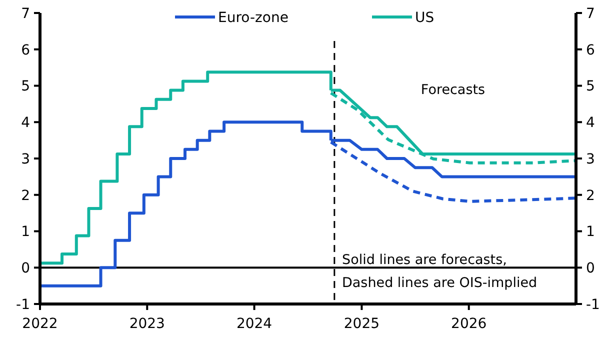 The height and width of the screenshot is (343, 615). I want to click on y-tick-label: 7, so click(25, 14).